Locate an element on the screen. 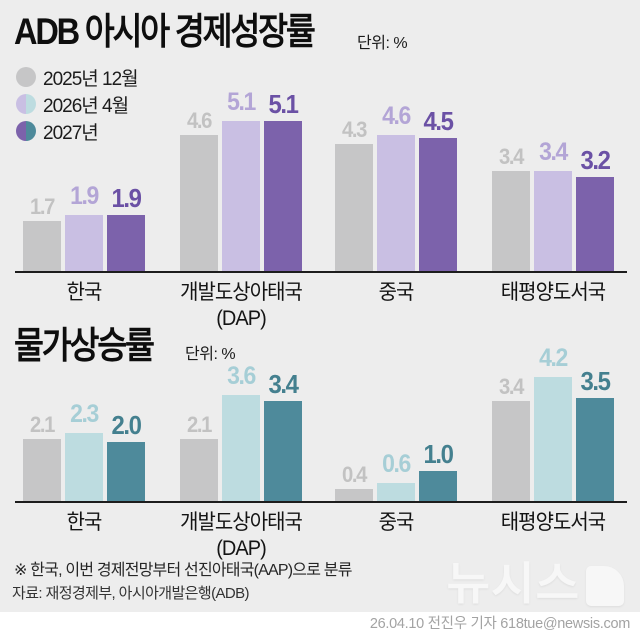  legend-item-2025: 2025년 12월 is located at coordinates (77, 78).